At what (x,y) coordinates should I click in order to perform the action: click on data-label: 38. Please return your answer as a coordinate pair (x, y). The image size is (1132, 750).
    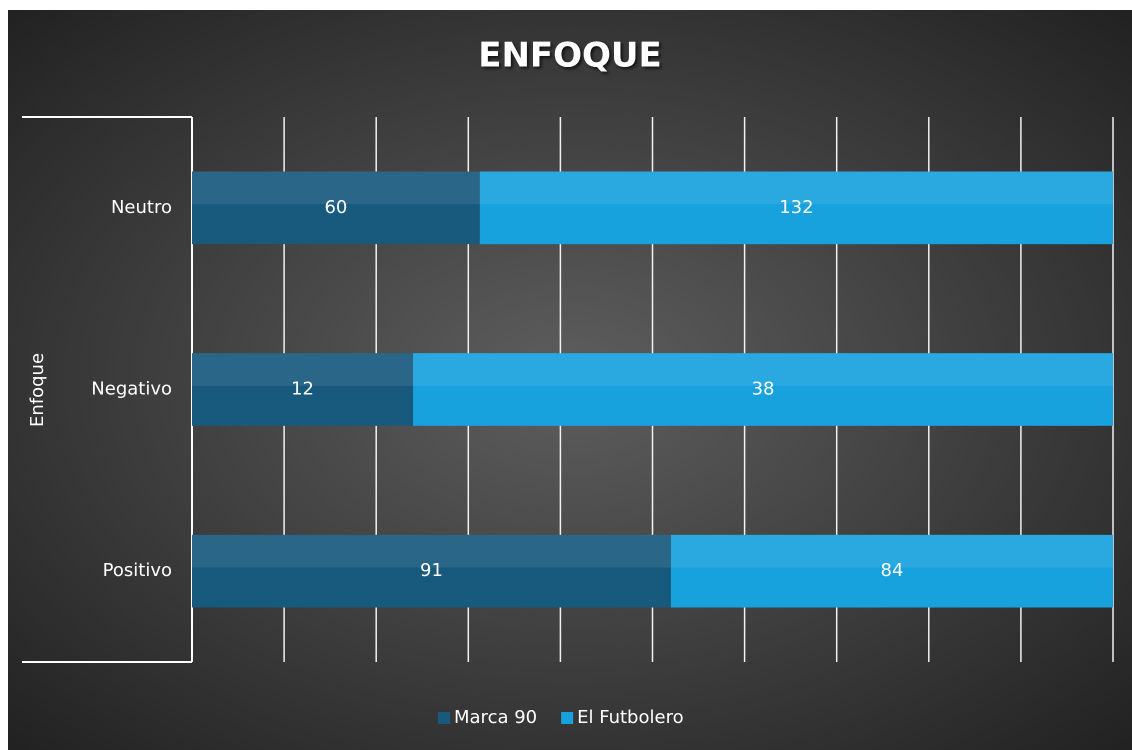
    Looking at the image, I should click on (763, 389).